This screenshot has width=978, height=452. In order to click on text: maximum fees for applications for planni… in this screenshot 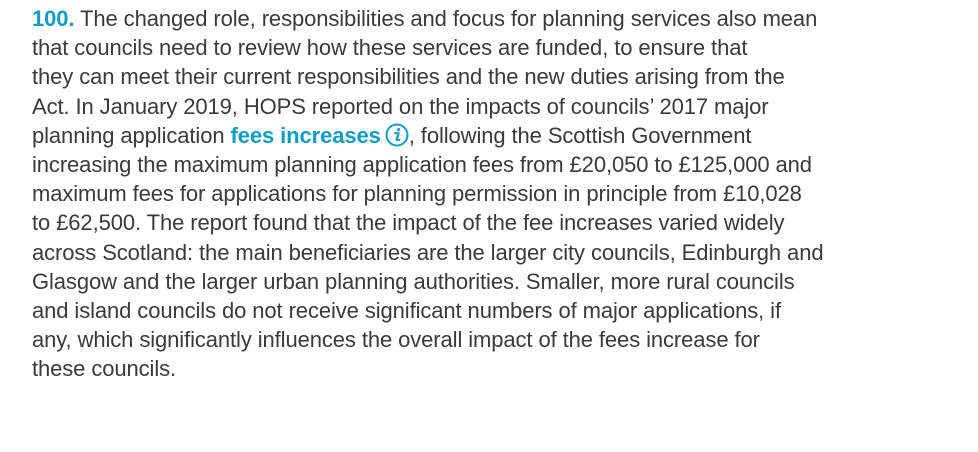, I will do `click(417, 194)`.